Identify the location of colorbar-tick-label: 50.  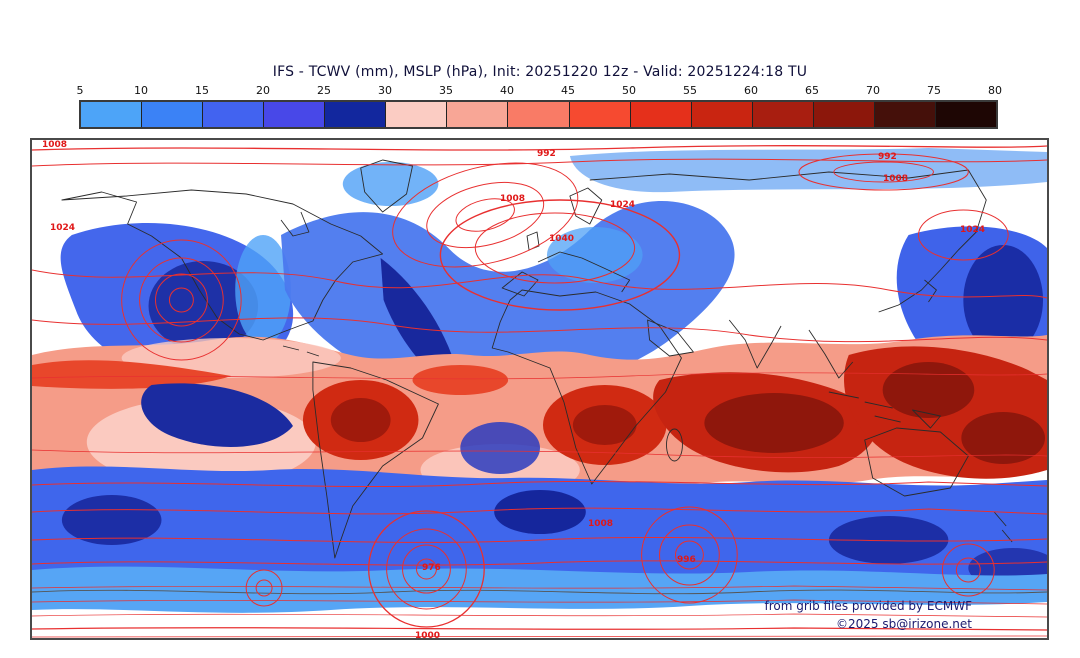
(629, 90).